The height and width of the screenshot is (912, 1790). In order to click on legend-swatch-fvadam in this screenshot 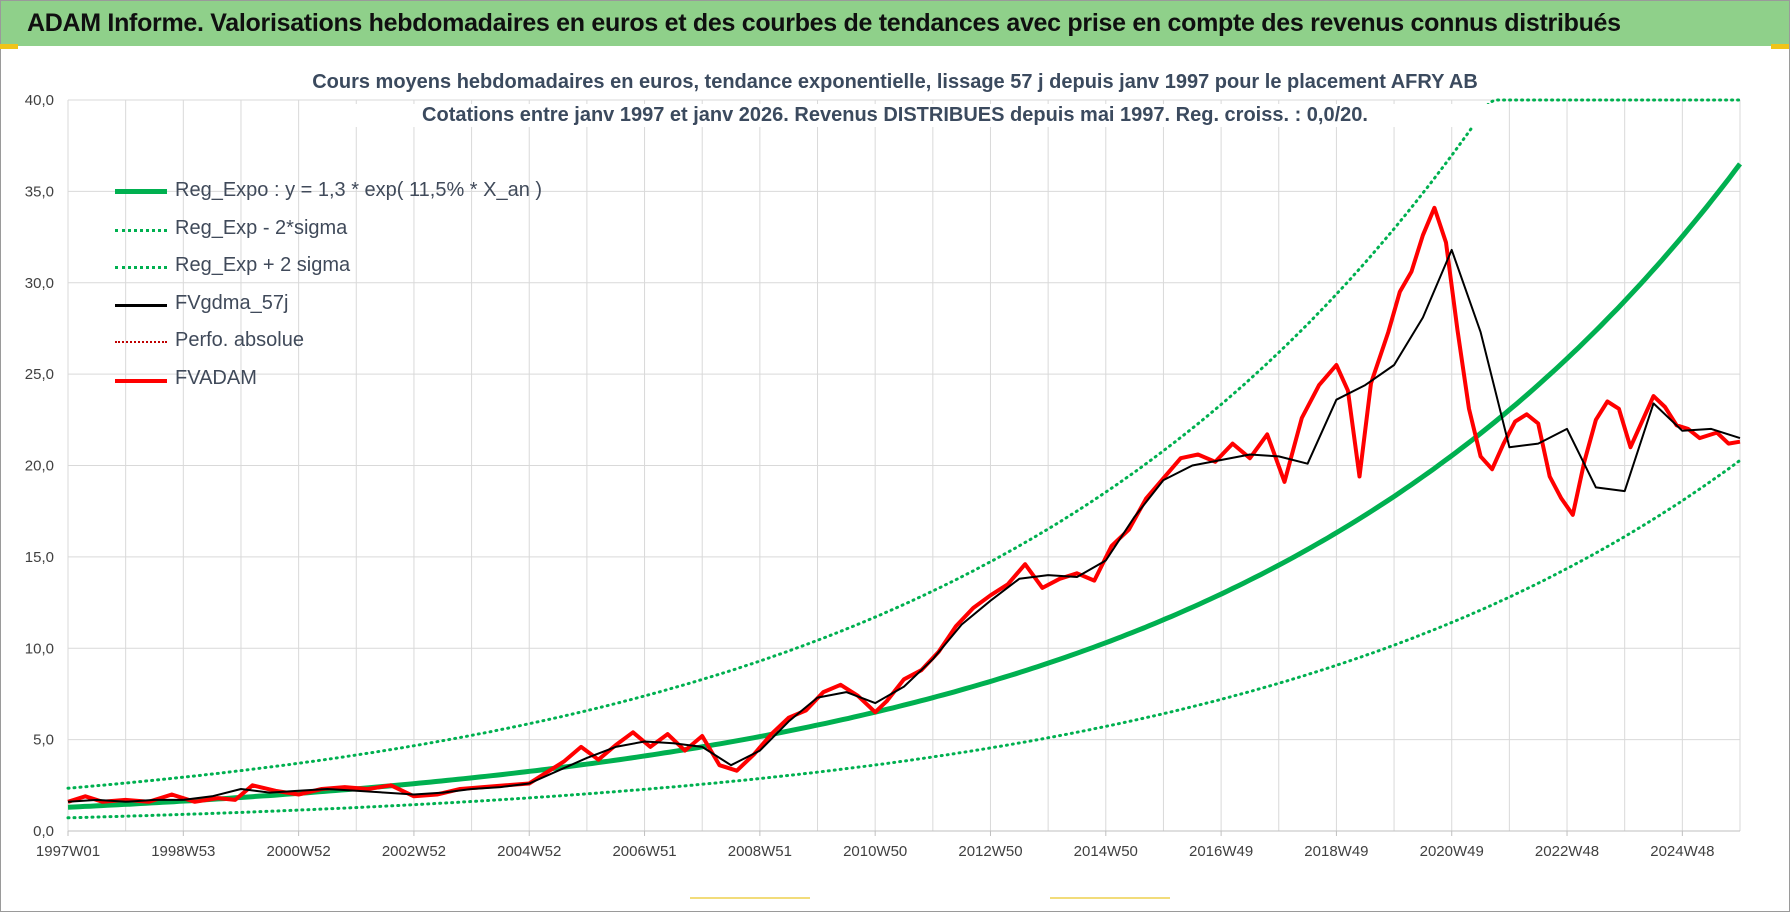, I will do `click(141, 380)`.